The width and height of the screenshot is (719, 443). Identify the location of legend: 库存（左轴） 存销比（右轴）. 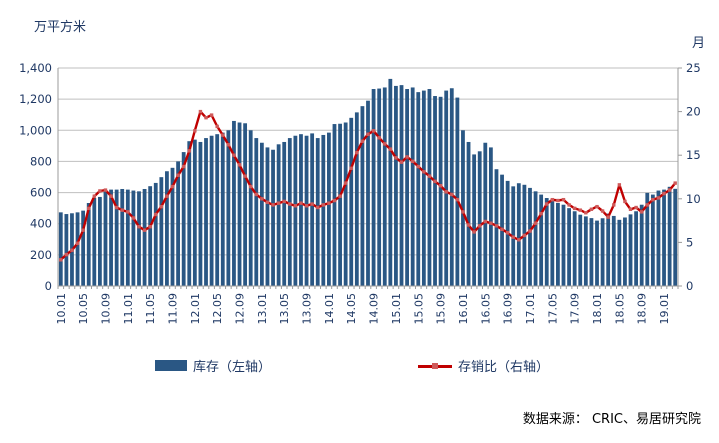
(359, 366).